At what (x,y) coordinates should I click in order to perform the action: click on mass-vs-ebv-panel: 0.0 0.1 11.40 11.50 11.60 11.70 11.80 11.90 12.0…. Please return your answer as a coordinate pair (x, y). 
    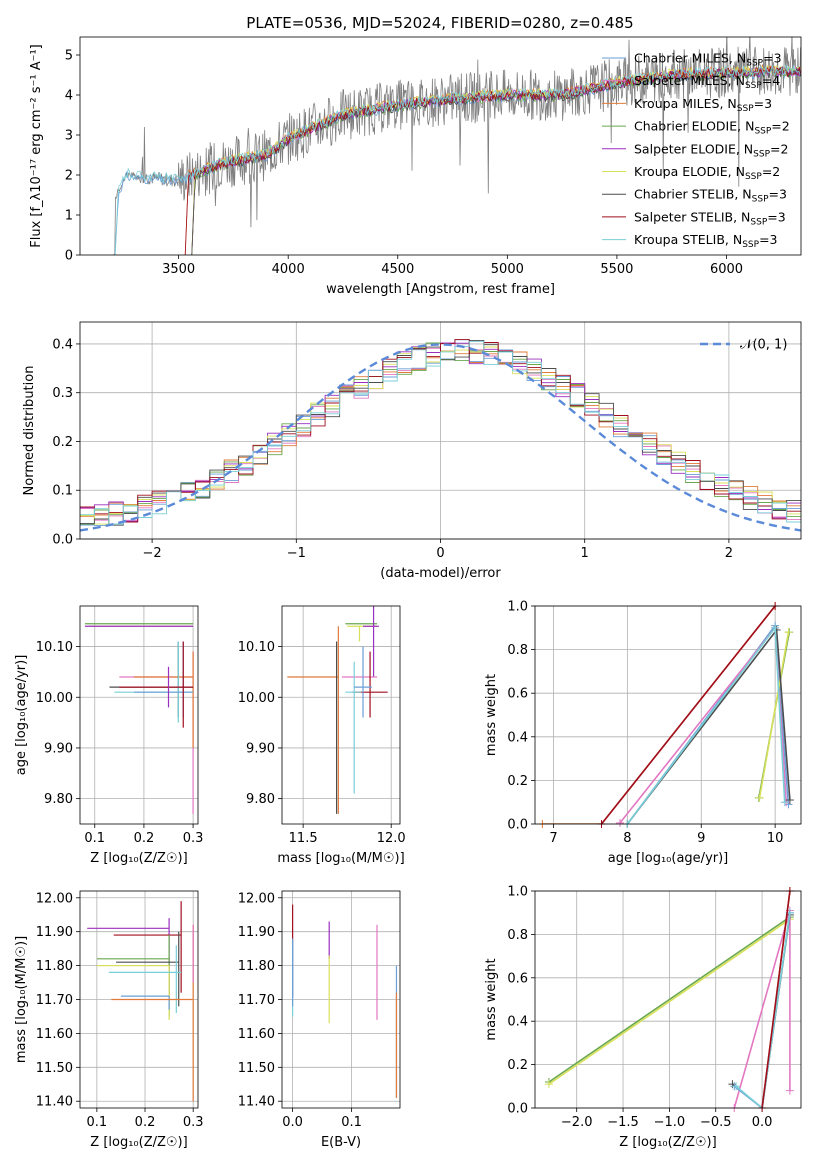
    Looking at the image, I should click on (319, 1020).